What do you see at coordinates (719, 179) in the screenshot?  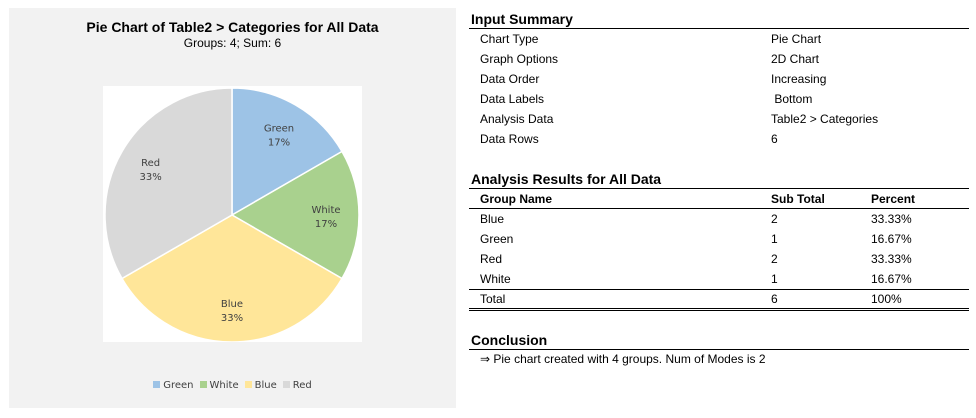 I see `analysis-results-header: Analysis Results for All Data` at bounding box center [719, 179].